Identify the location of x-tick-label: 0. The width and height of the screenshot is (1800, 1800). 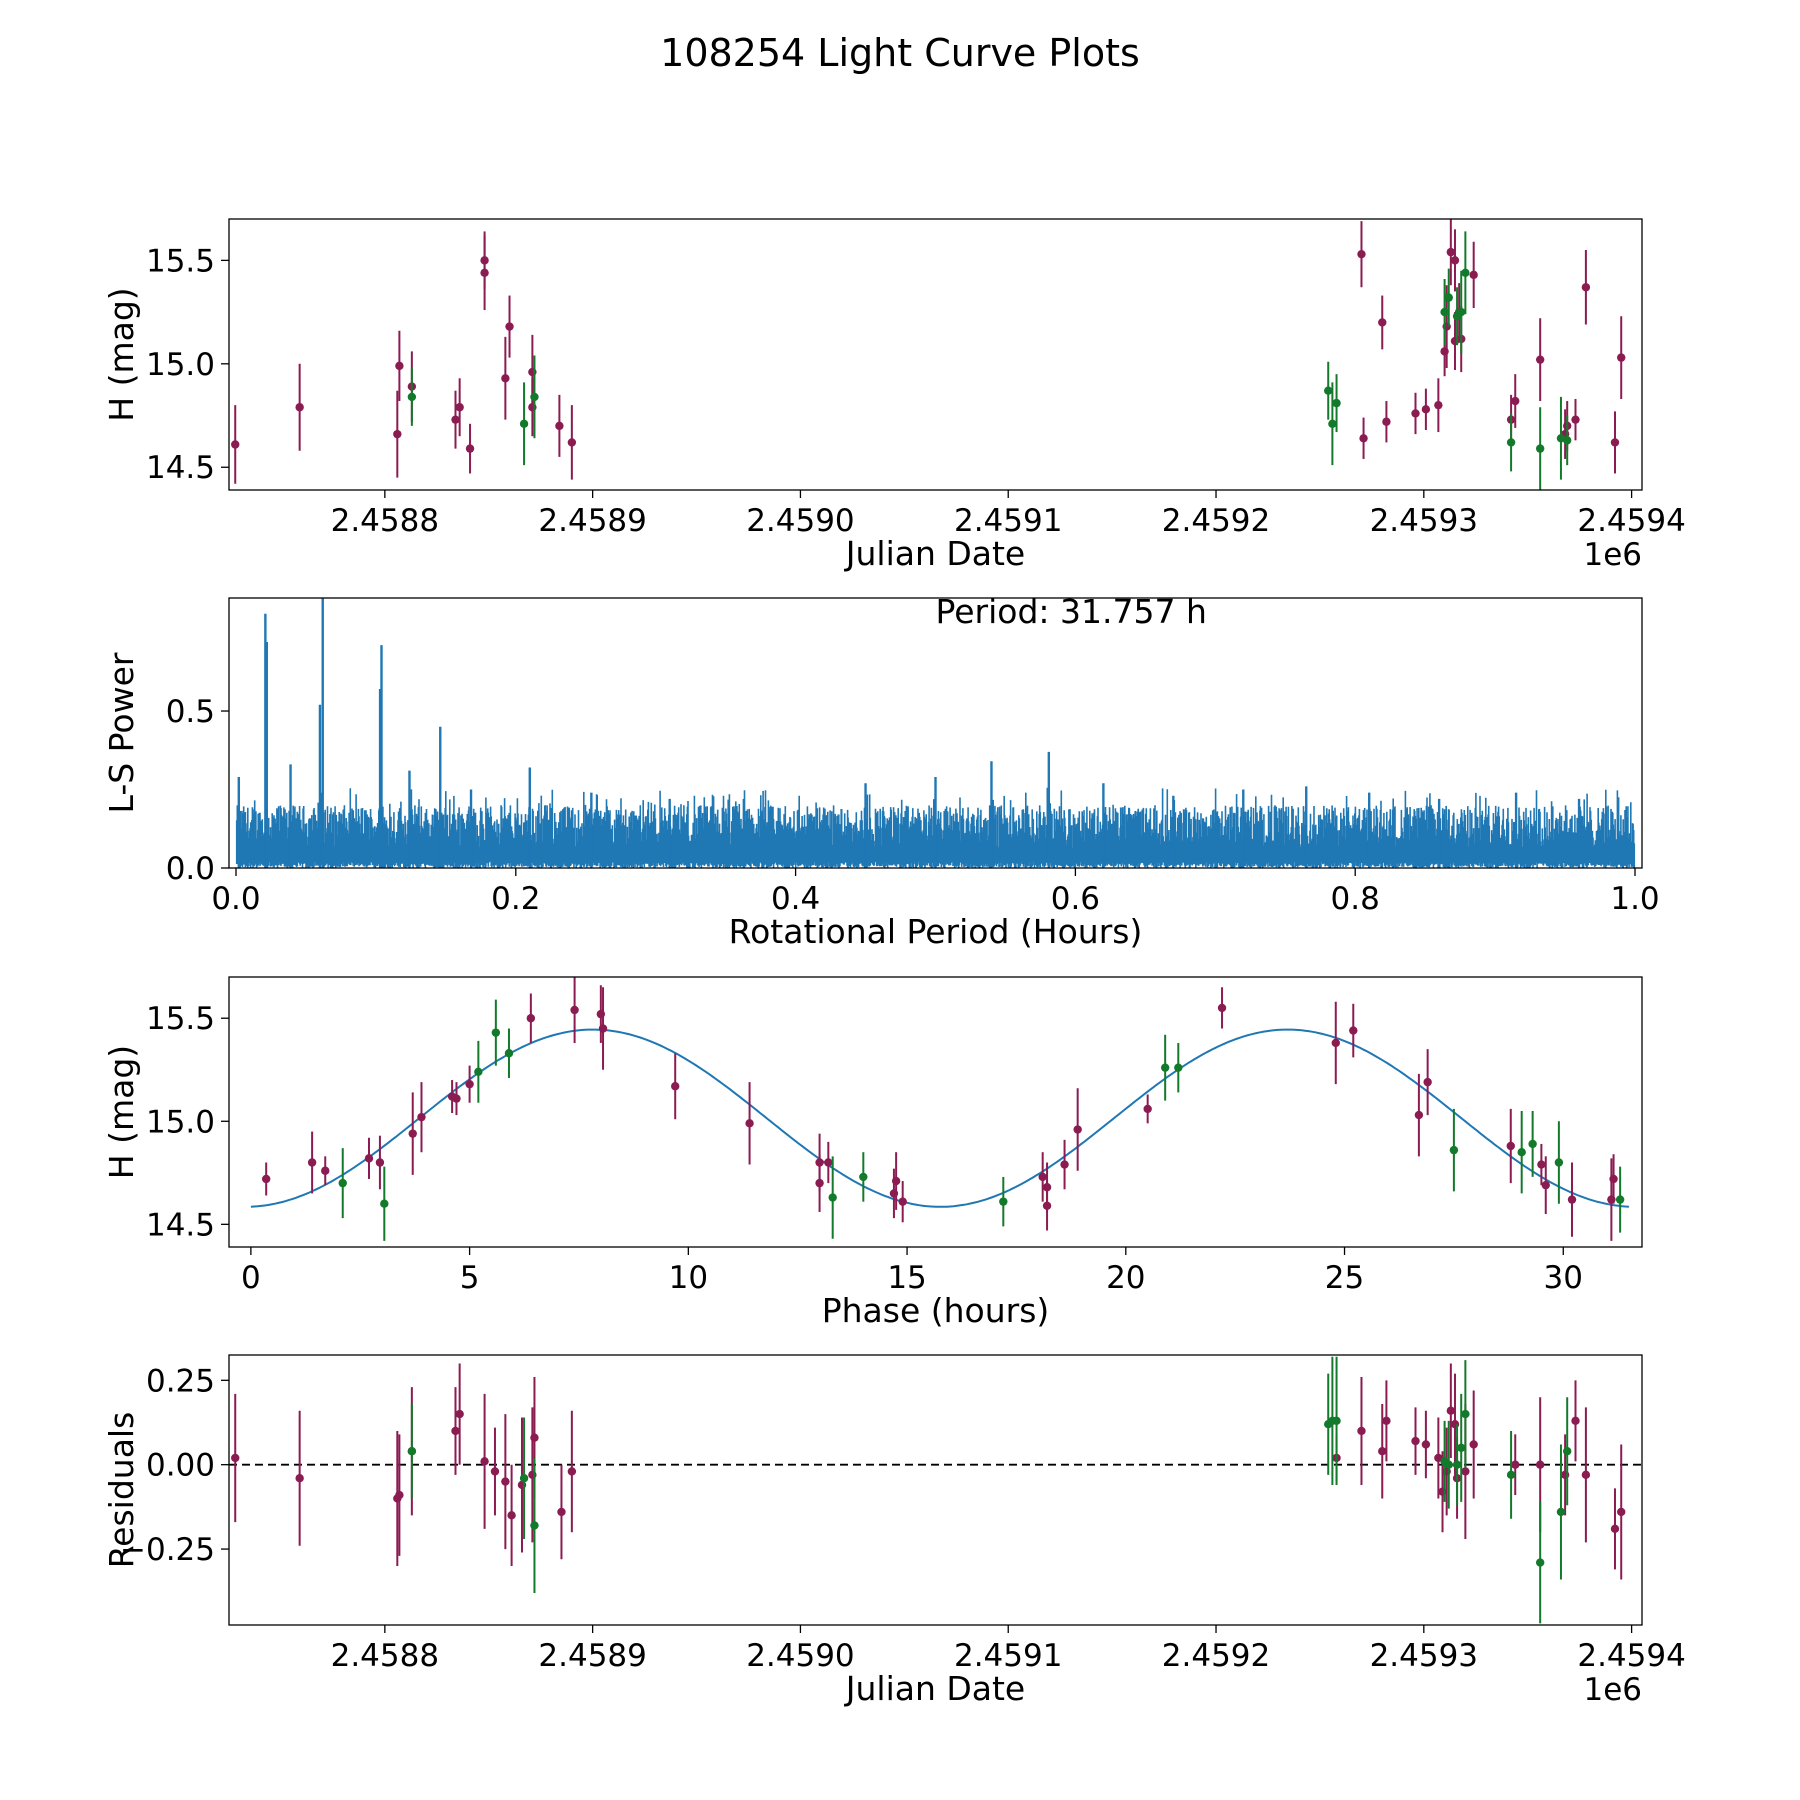
(251, 1278).